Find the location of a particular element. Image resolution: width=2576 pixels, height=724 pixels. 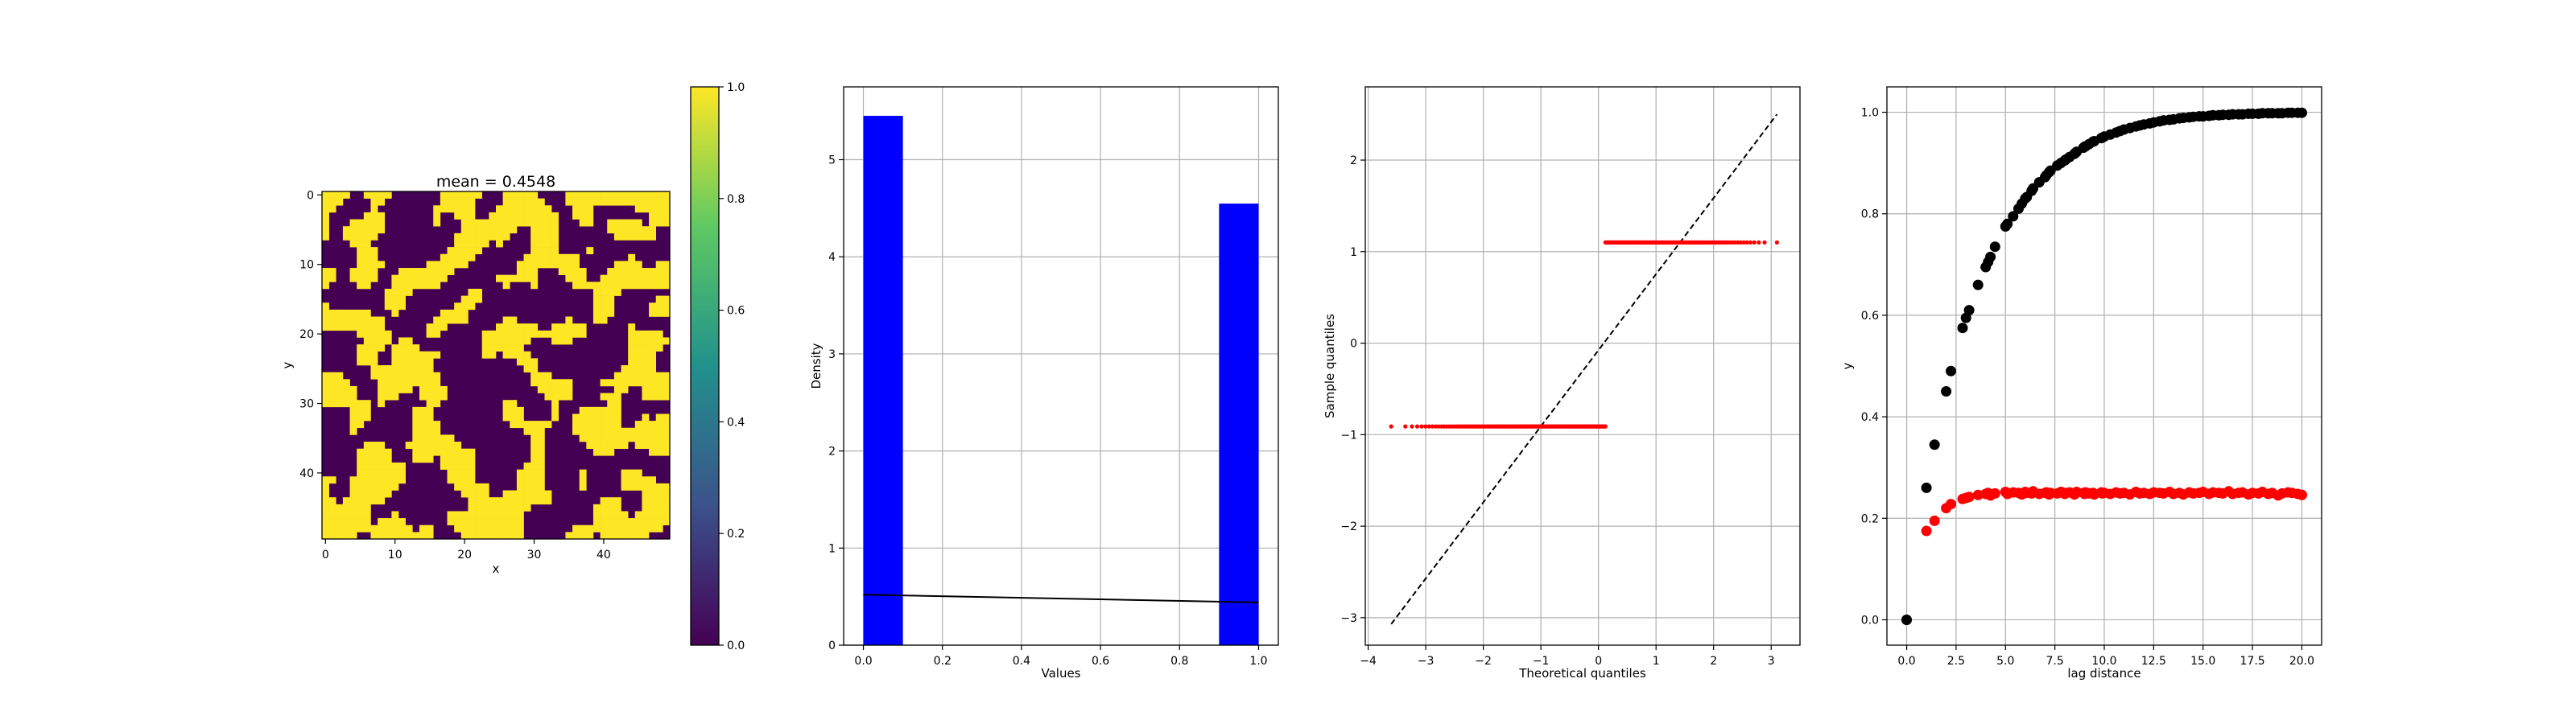

variogram-x-tick-label: 0.0 is located at coordinates (1906, 661).